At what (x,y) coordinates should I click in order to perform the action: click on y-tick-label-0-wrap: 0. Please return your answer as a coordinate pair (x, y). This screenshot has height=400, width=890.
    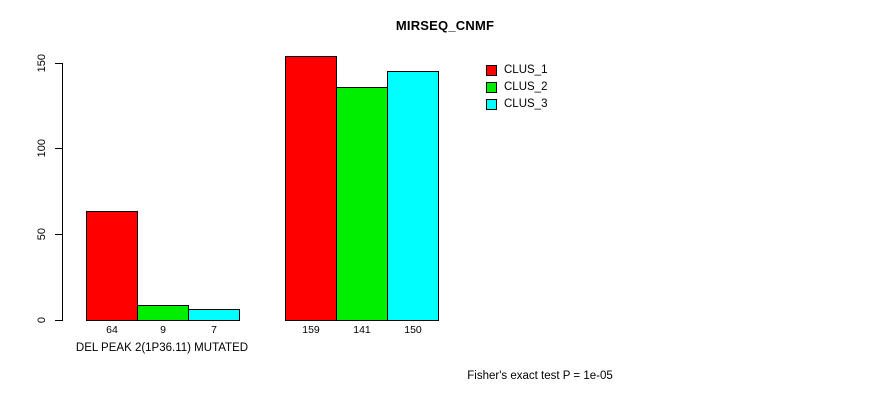
    Looking at the image, I should click on (37, 320).